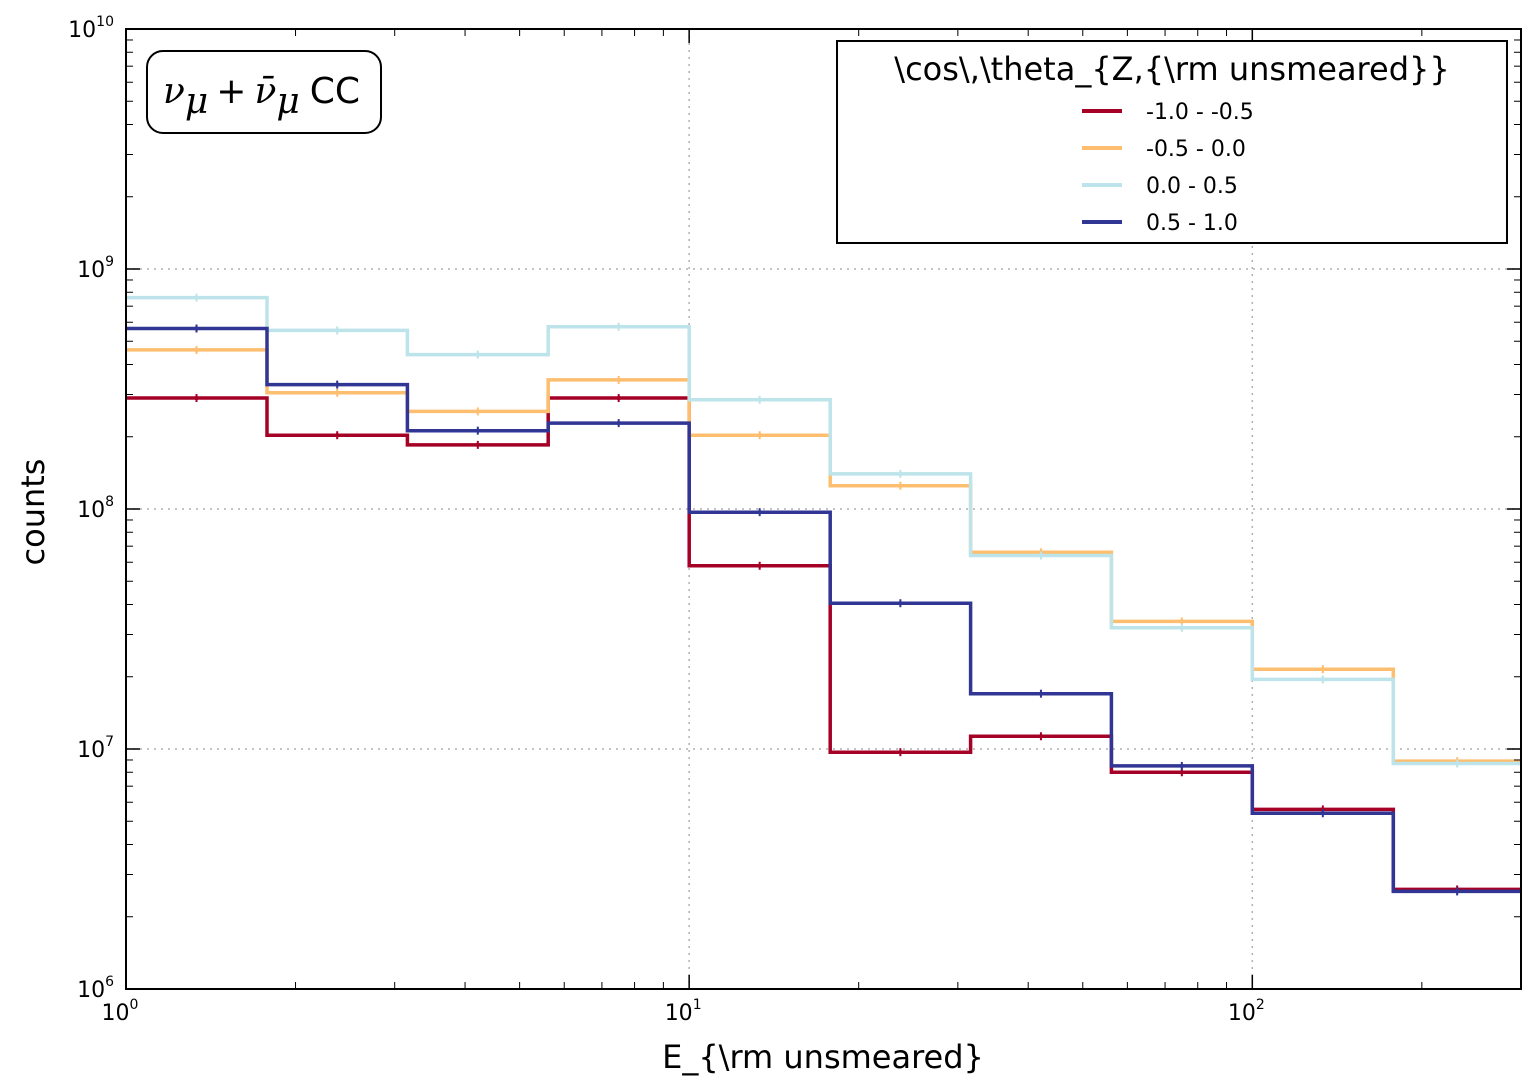 The width and height of the screenshot is (1535, 1092). I want to click on legend-entry-label: 0.0 - 0.5, so click(1192, 186).